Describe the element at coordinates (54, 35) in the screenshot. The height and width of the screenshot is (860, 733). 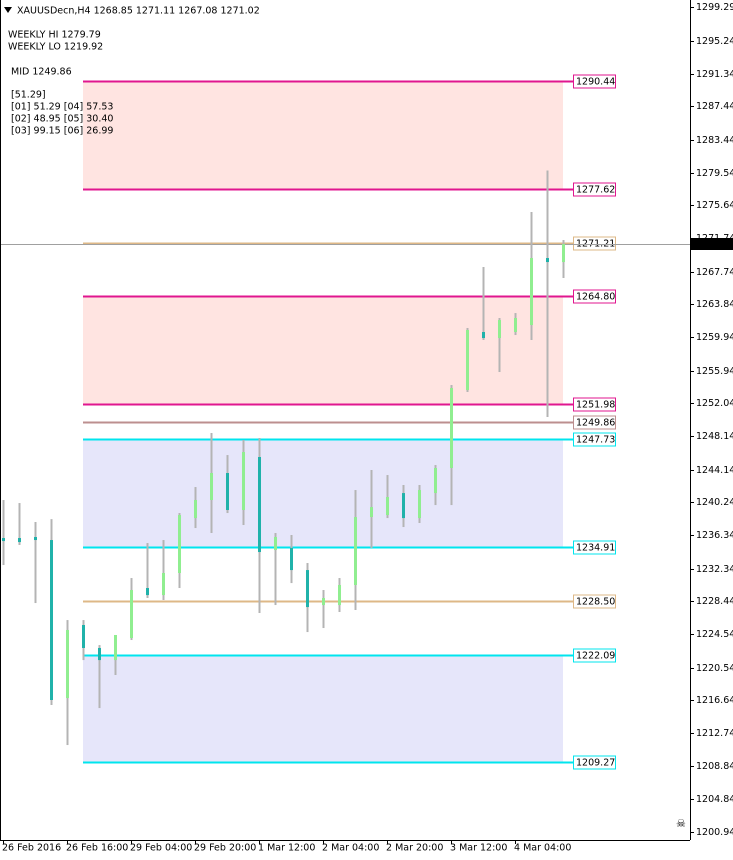
I see `info-text: WEEKLY HI 1279.79` at that location.